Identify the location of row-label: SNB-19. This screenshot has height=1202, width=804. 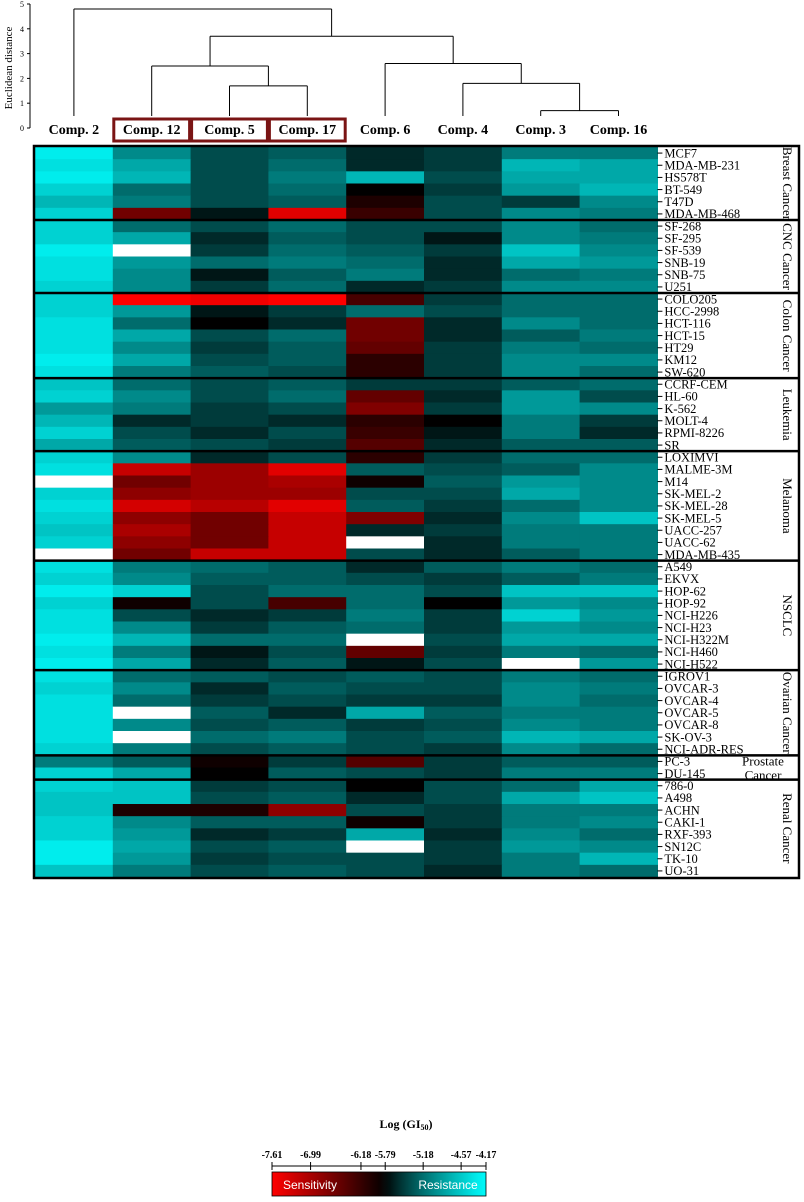
(684, 263).